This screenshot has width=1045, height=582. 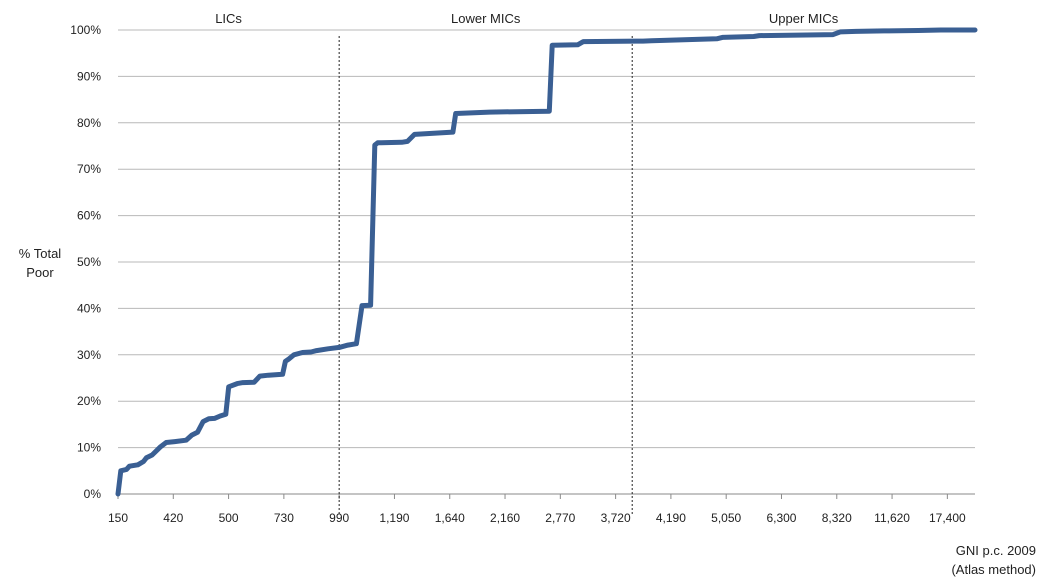 I want to click on y-tick-labels: 0% 10% 20% 30% 40% 50% 60% 70% 80% 90% 100%, so click(x=85, y=262).